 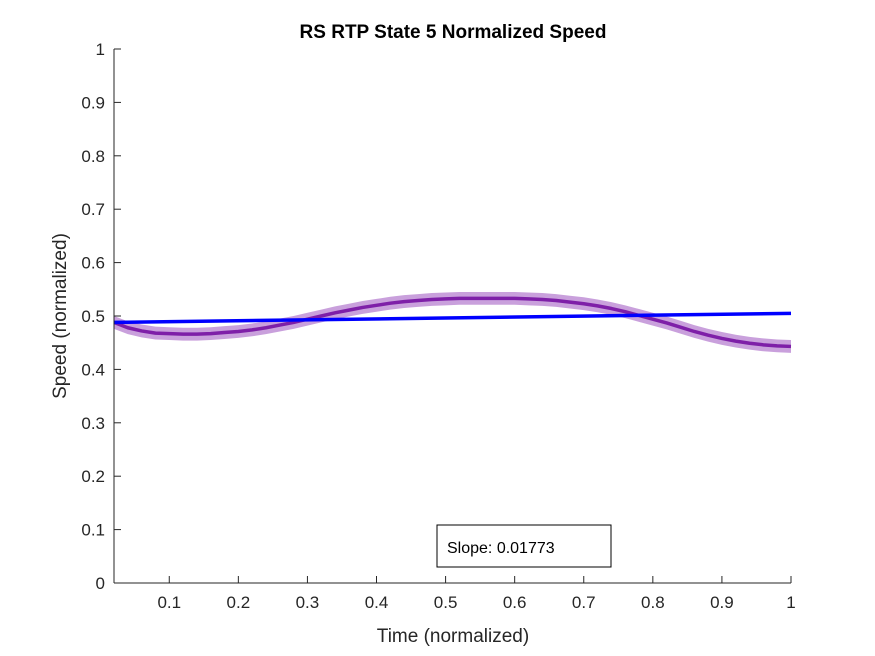 What do you see at coordinates (100, 49) in the screenshot?
I see `y-tick-label: 1` at bounding box center [100, 49].